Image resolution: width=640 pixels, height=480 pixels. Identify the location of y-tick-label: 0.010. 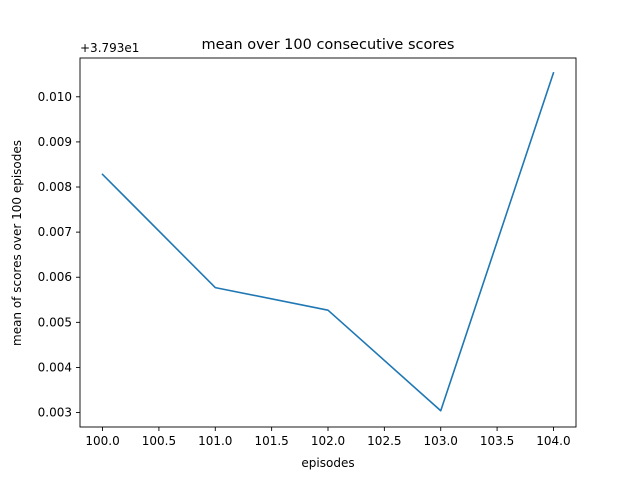
(55, 97).